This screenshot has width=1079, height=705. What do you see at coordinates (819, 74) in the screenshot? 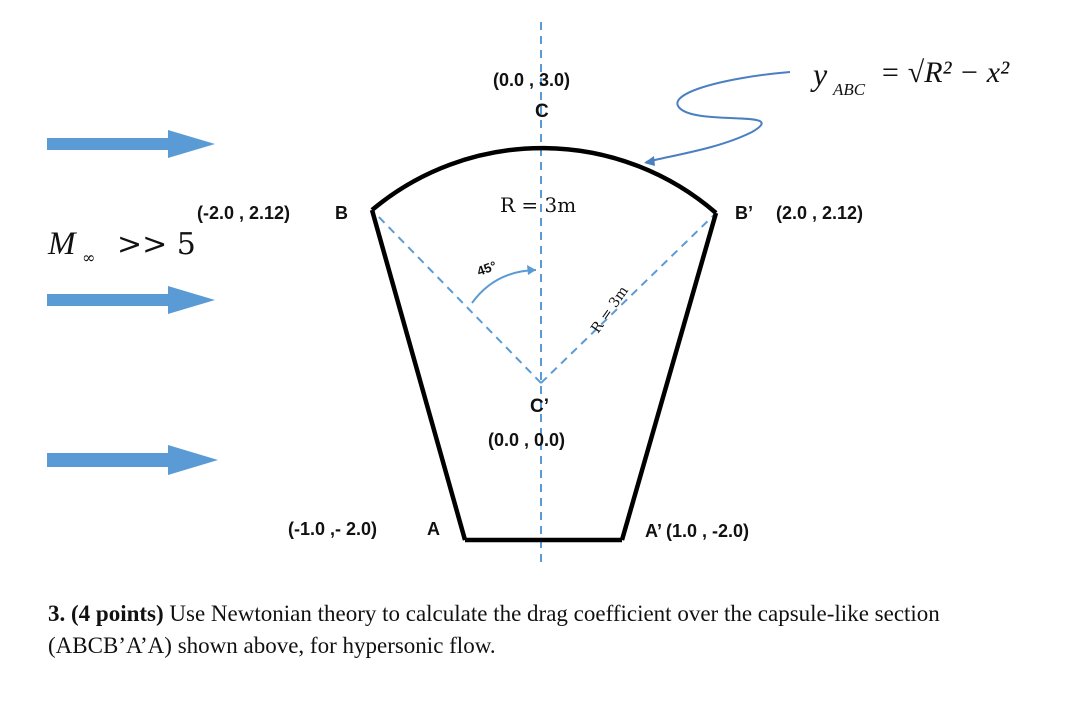
I see `equation-y: y` at bounding box center [819, 74].